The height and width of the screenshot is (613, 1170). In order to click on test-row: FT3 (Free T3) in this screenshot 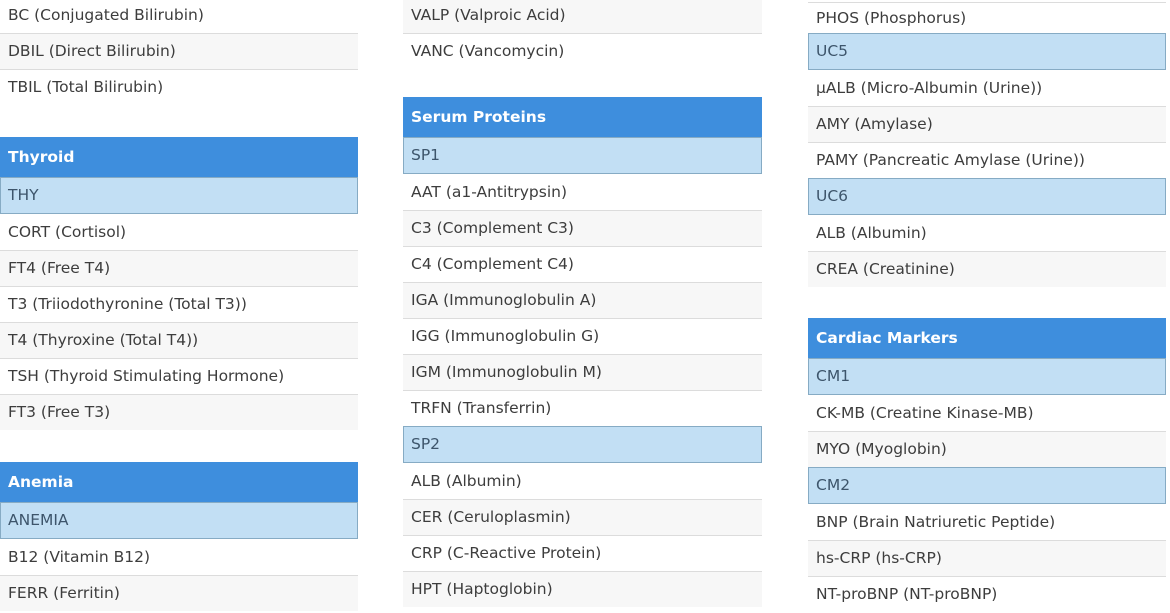, I will do `click(179, 412)`.